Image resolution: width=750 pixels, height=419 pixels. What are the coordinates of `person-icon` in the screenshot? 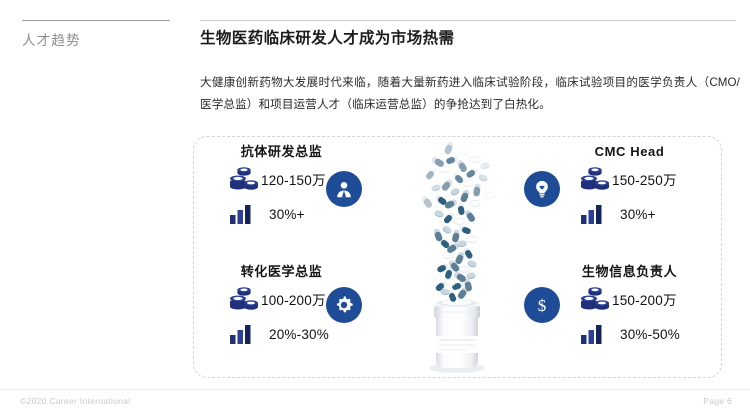 It's located at (344, 189).